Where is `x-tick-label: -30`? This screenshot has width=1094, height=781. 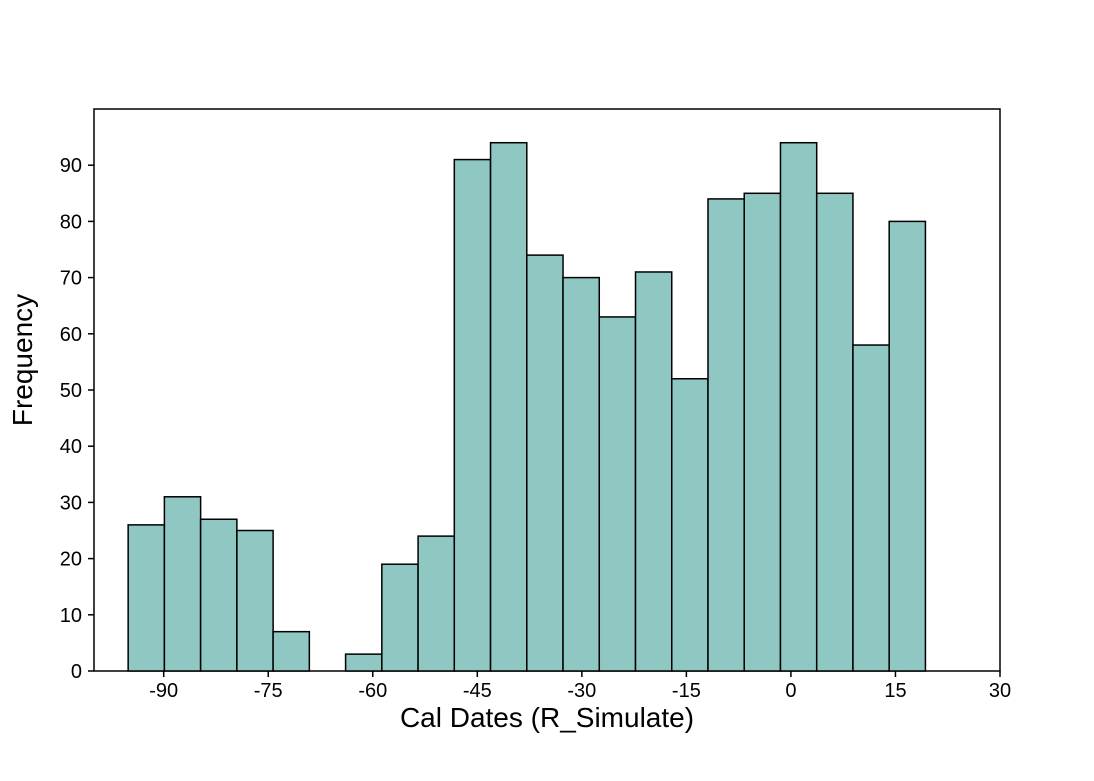 x-tick-label: -30 is located at coordinates (581, 691).